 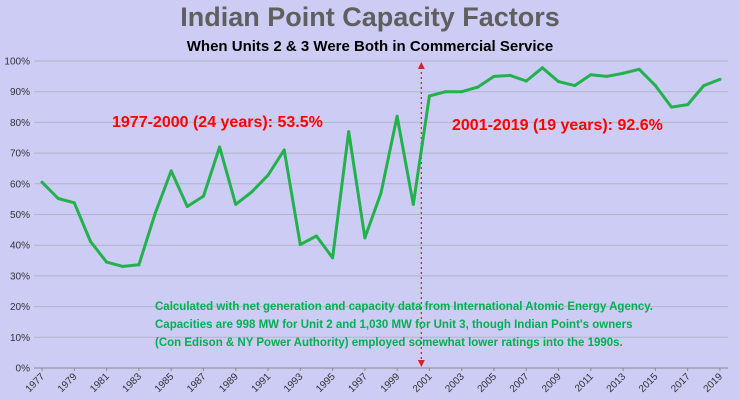 I want to click on x-tick-label: 2005, so click(x=488, y=383).